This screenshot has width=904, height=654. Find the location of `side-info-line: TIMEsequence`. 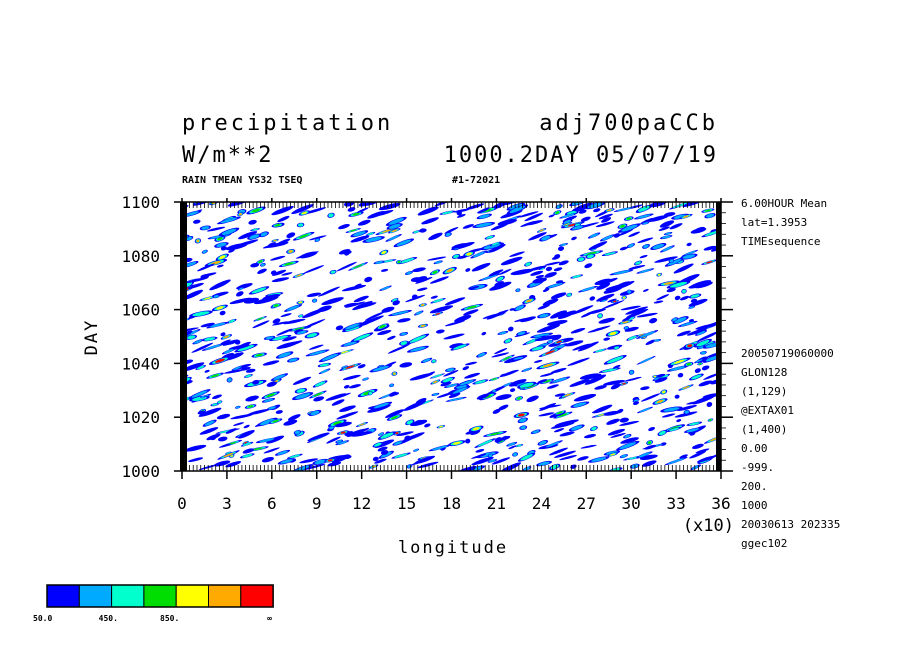

side-info-line: TIMEsequence is located at coordinates (780, 241).